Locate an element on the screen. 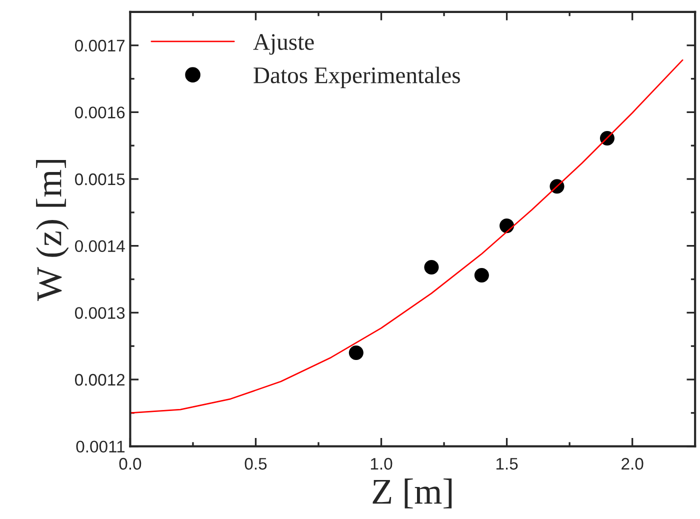 The height and width of the screenshot is (519, 700). legend-label: Datos Experimentales is located at coordinates (357, 77).